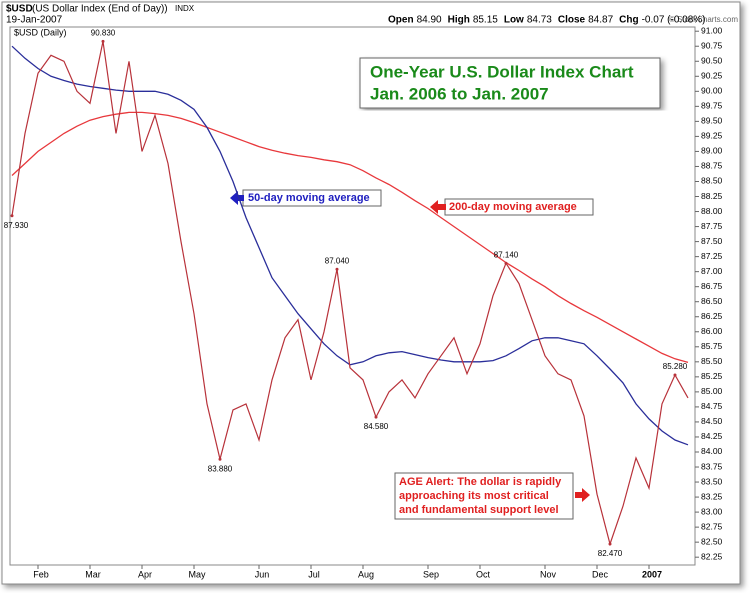 The height and width of the screenshot is (593, 750). I want to click on x-tick-label: Oct, so click(483, 574).